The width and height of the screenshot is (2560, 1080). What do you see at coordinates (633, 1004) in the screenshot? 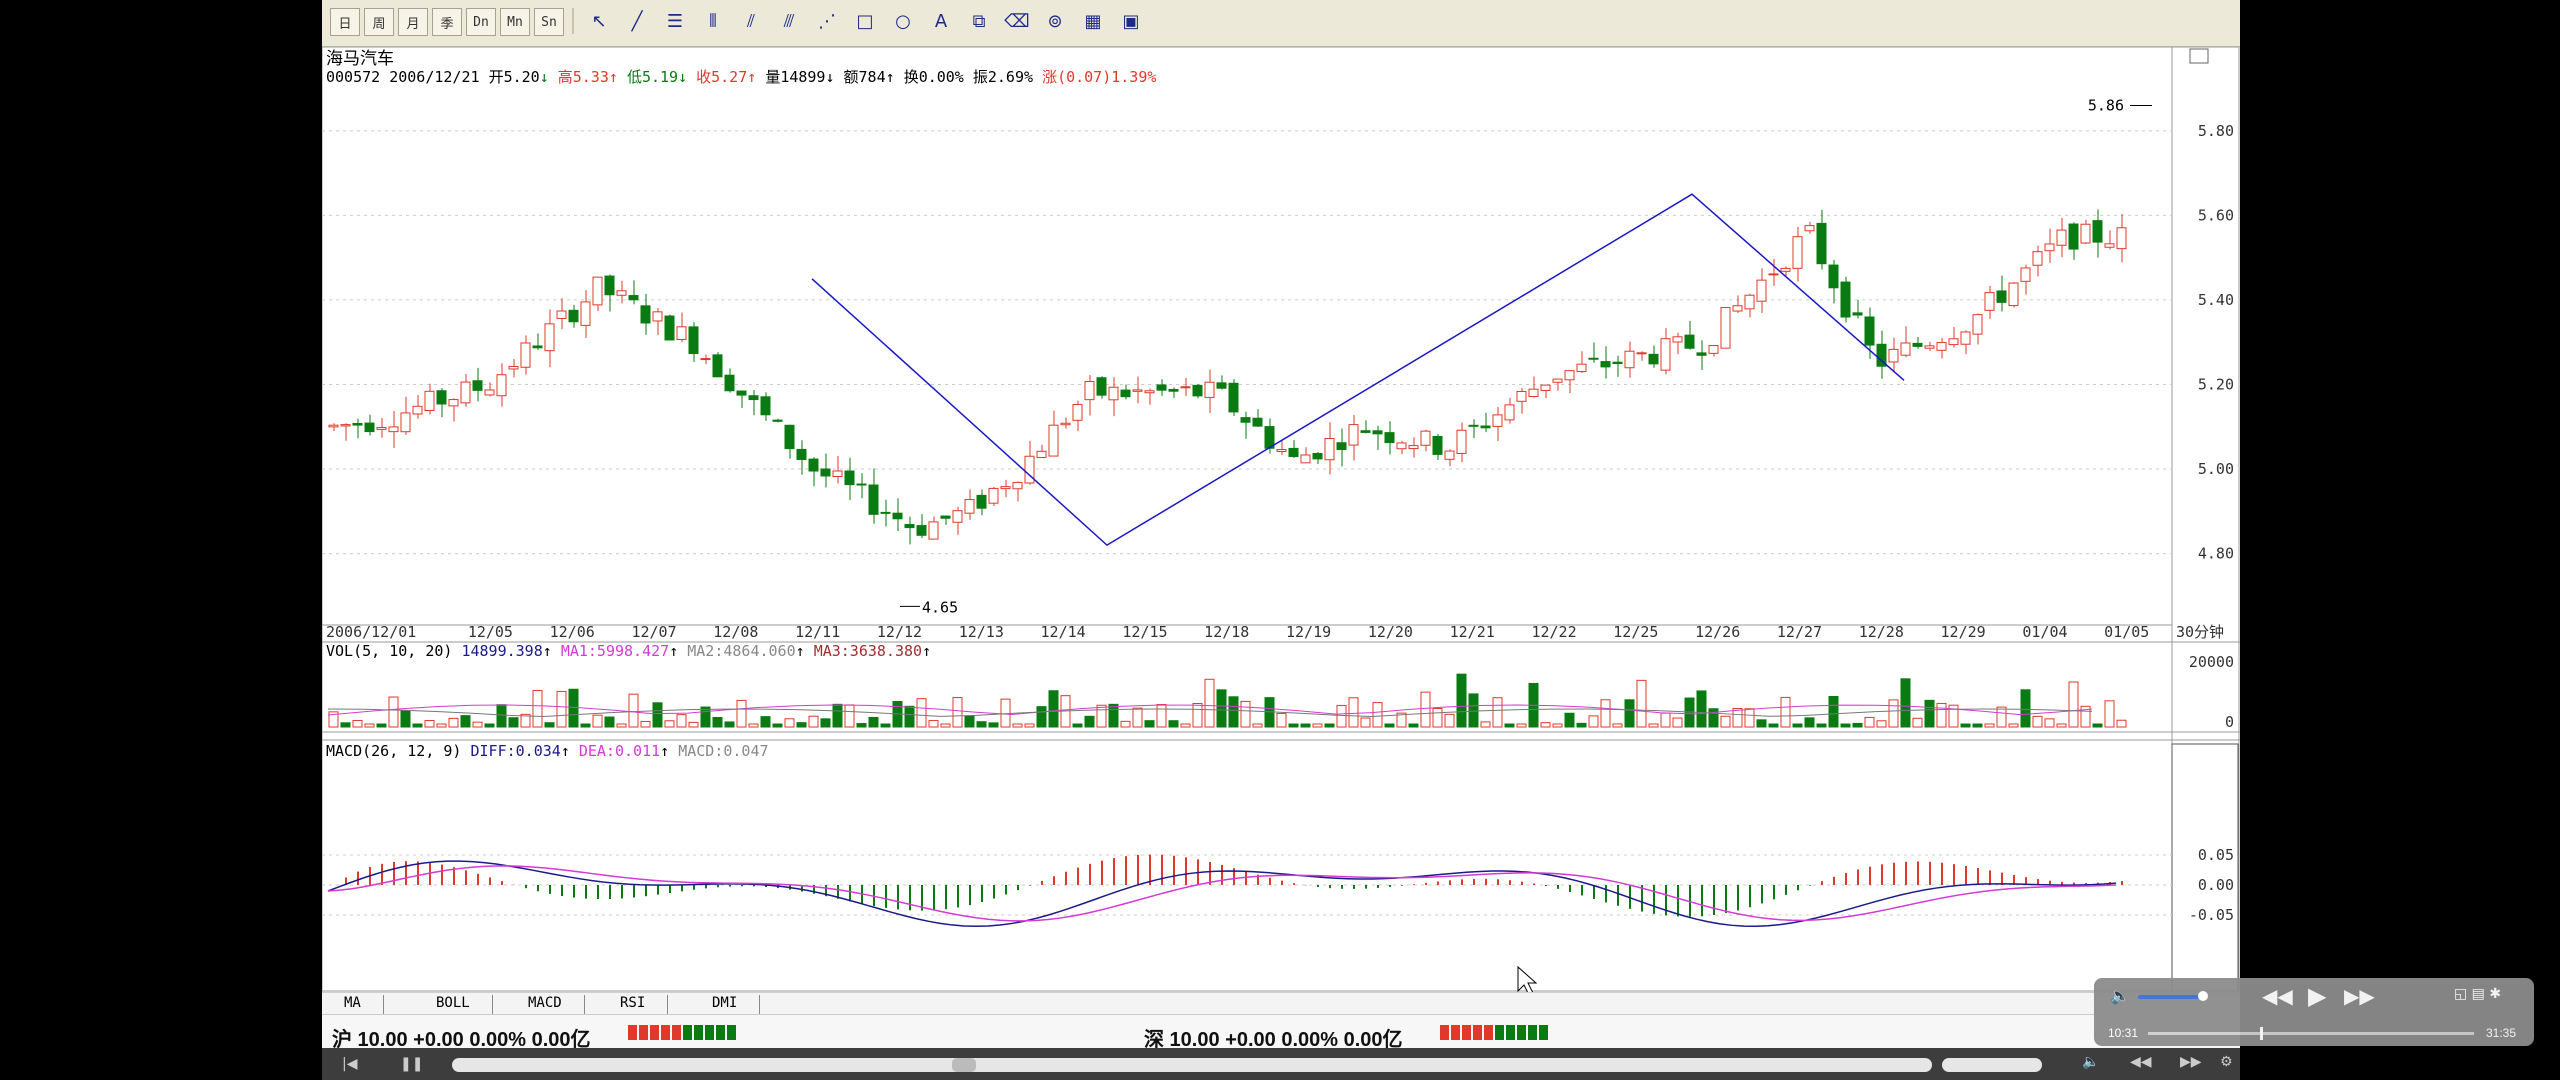
I see `tab-rsi: RSI` at bounding box center [633, 1004].